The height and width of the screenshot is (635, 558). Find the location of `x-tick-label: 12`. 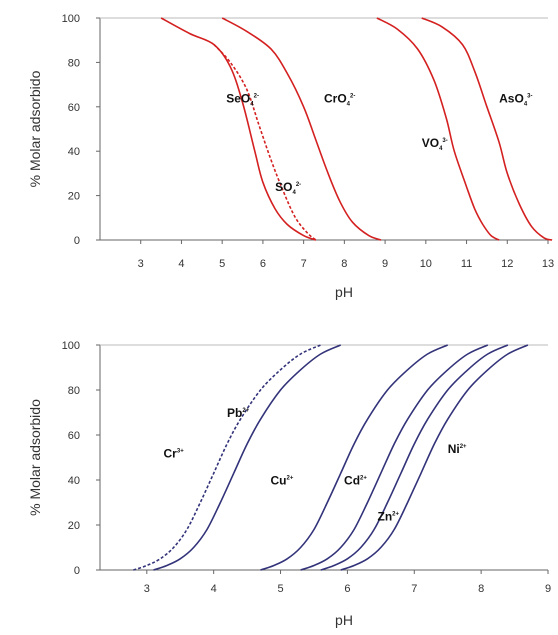

x-tick-label: 12 is located at coordinates (507, 264).